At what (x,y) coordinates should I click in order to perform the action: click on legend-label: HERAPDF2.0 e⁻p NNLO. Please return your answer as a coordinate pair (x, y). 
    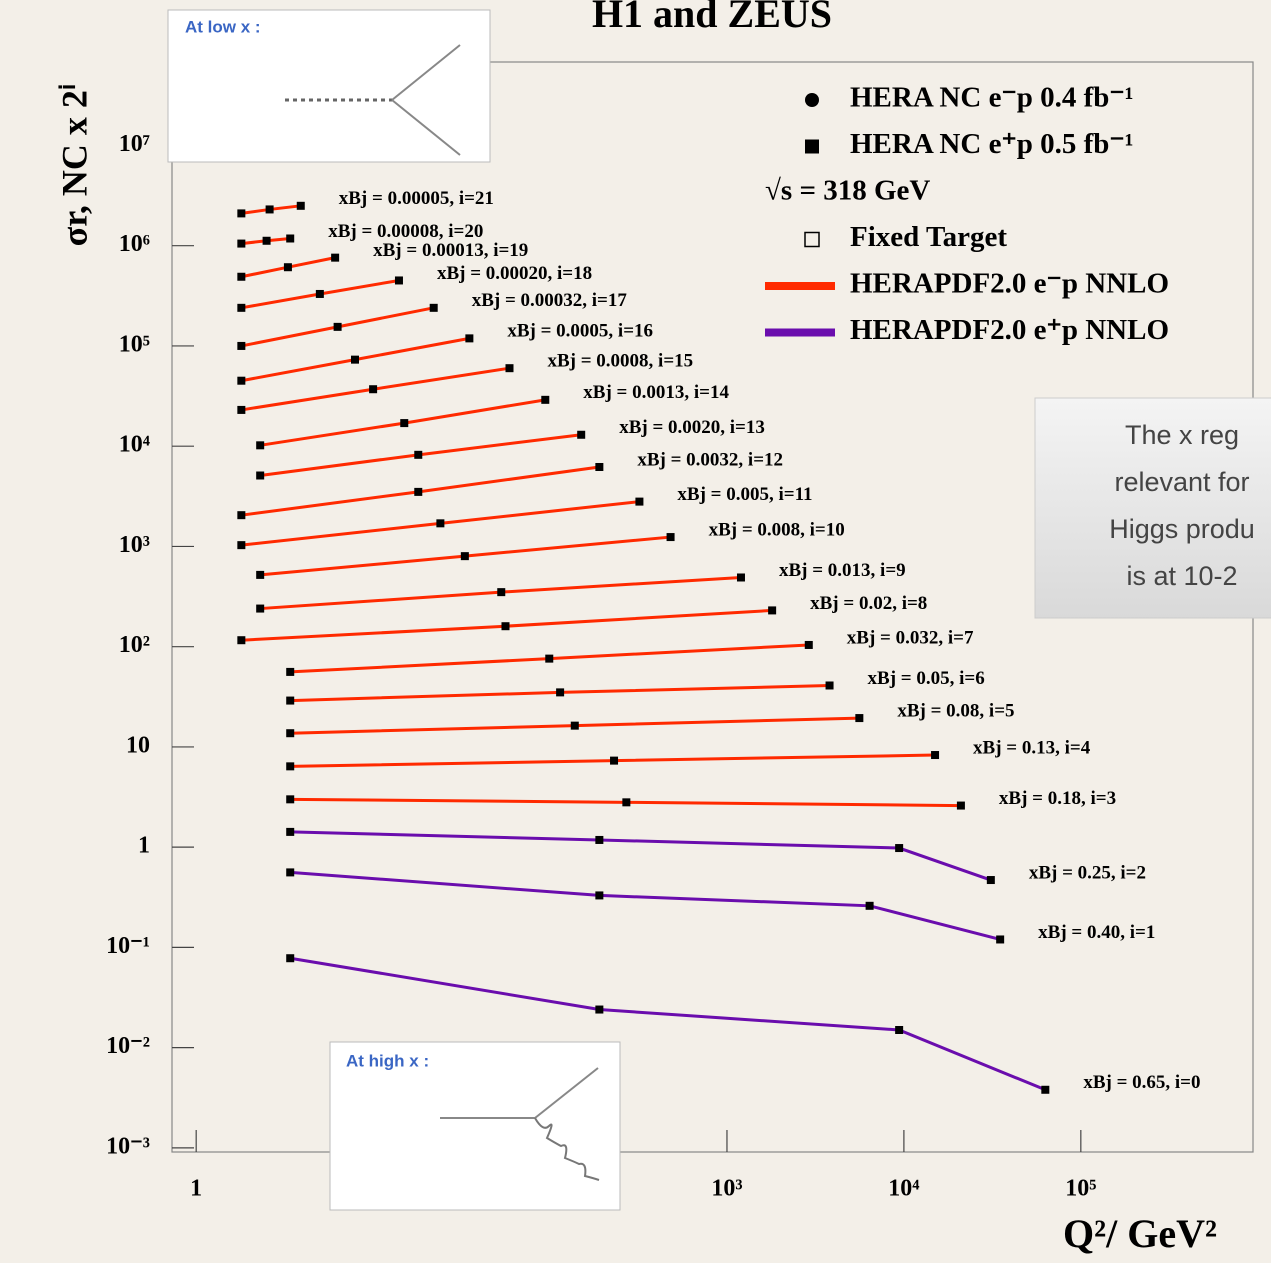
    Looking at the image, I should click on (1009, 284).